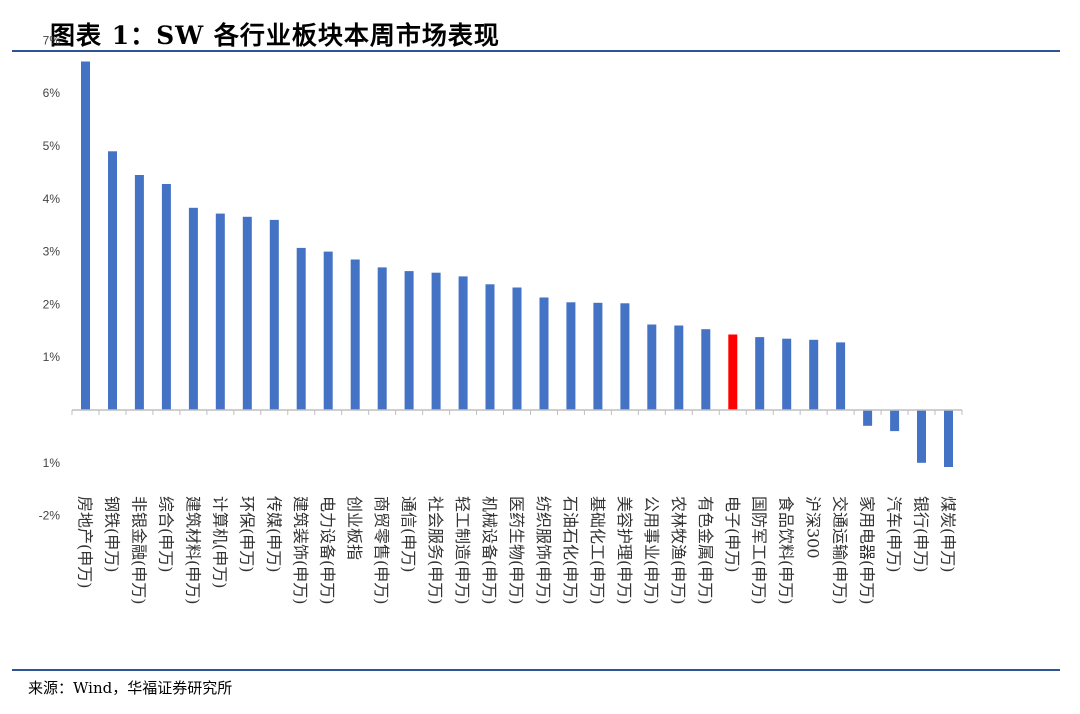  I want to click on y-tick-label: 4%, so click(52, 199).